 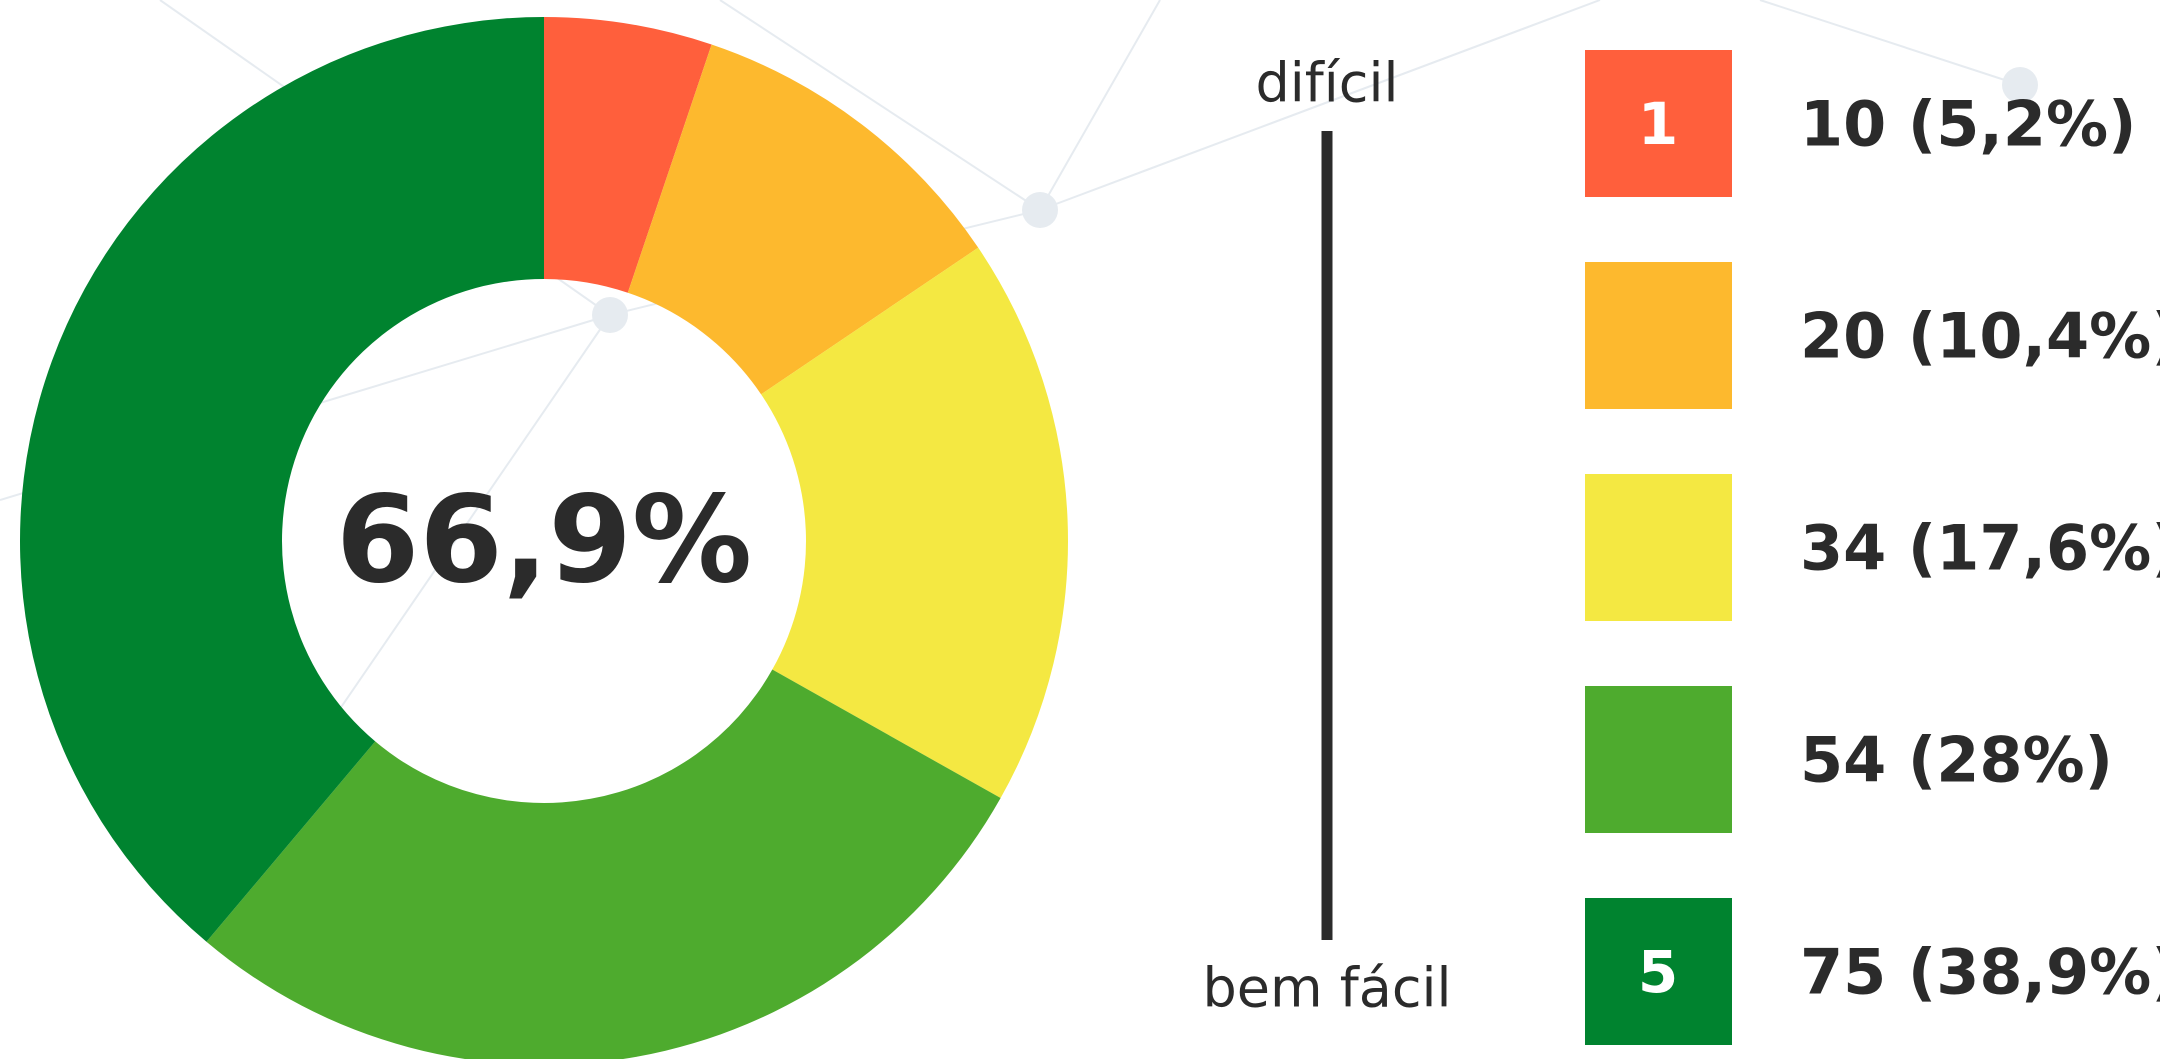 What do you see at coordinates (1326, 988) in the screenshot?
I see `scale-bottom-label: bem fácil` at bounding box center [1326, 988].